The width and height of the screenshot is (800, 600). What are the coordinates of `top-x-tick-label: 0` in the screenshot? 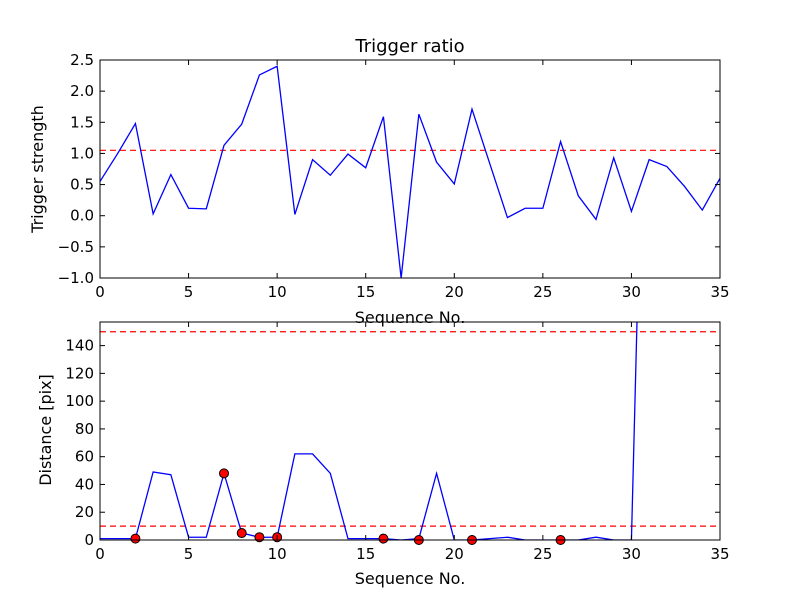 It's located at (100, 292).